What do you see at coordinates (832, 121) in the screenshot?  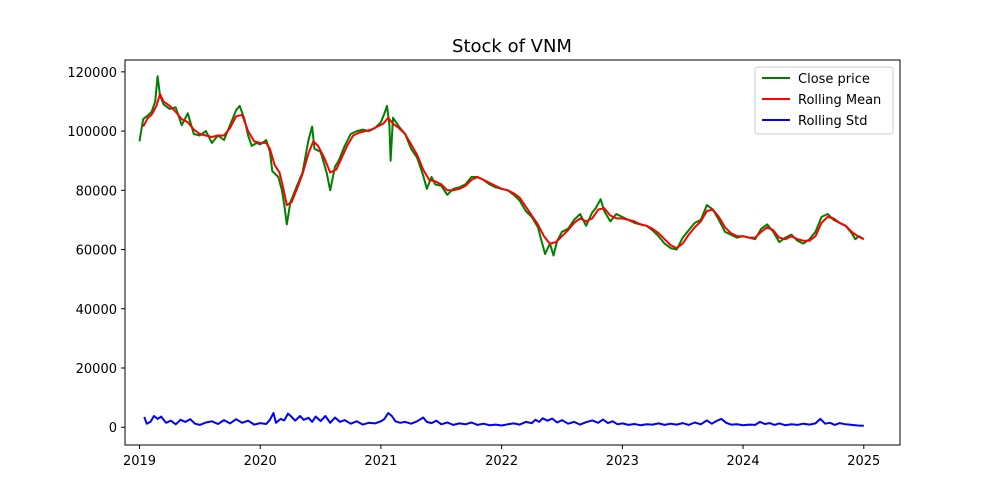 I see `legend-label-rolling-std: Rolling Std` at bounding box center [832, 121].